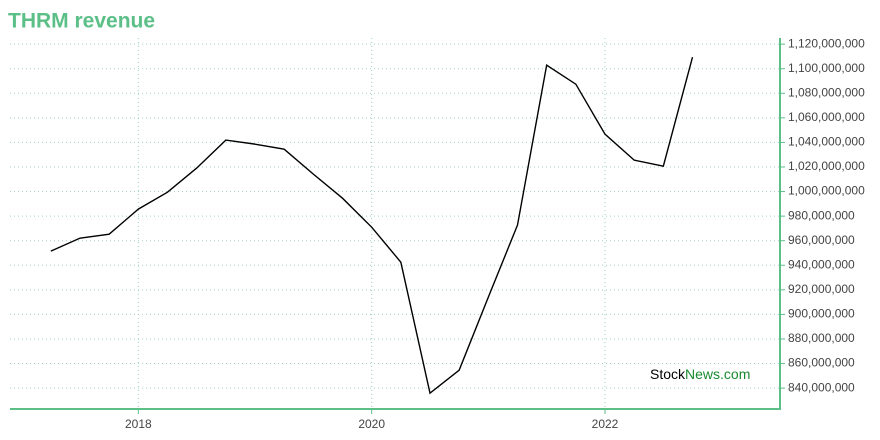  What do you see at coordinates (826, 191) in the screenshot?
I see `y-tick-label: 1,000,000,000` at bounding box center [826, 191].